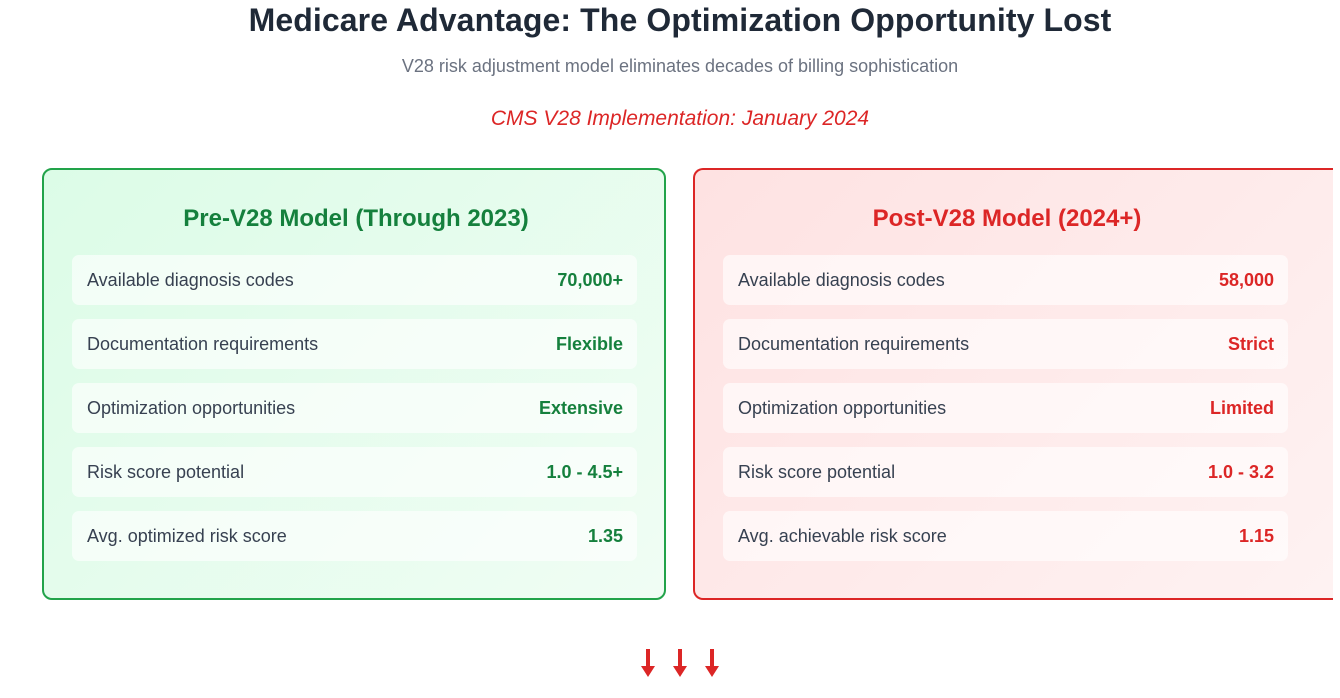 The height and width of the screenshot is (698, 1340). I want to click on post-row-diagnosis-codes: Available diagnosis codes 58,000, so click(1005, 280).